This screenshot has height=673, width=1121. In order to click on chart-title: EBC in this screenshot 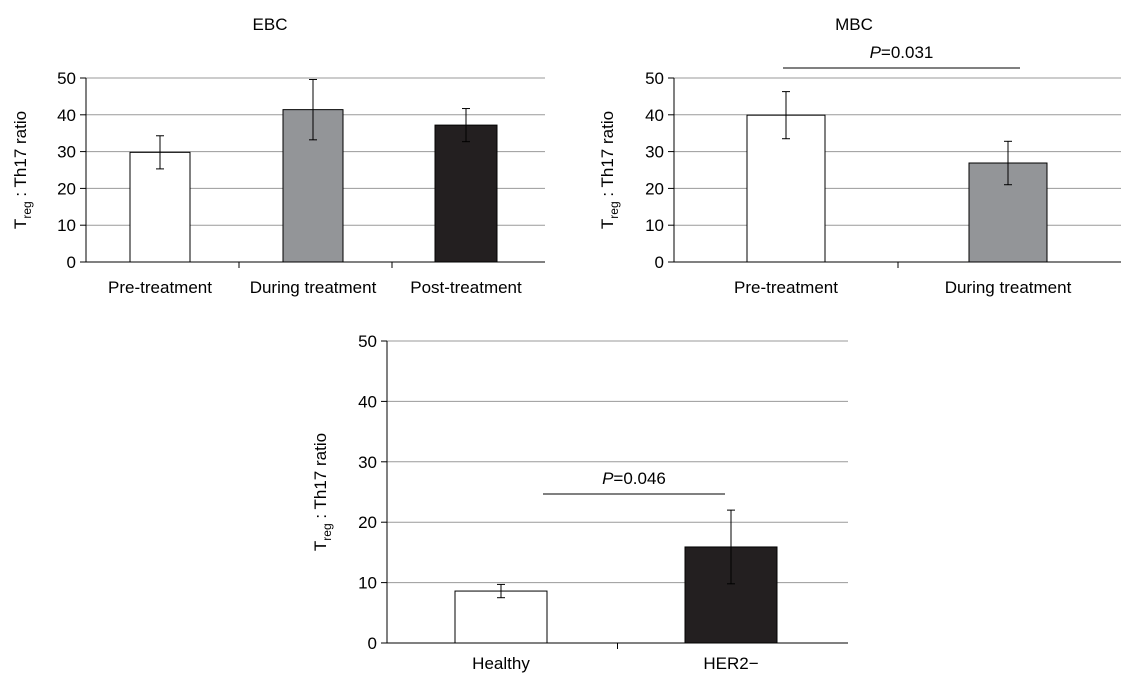, I will do `click(270, 24)`.